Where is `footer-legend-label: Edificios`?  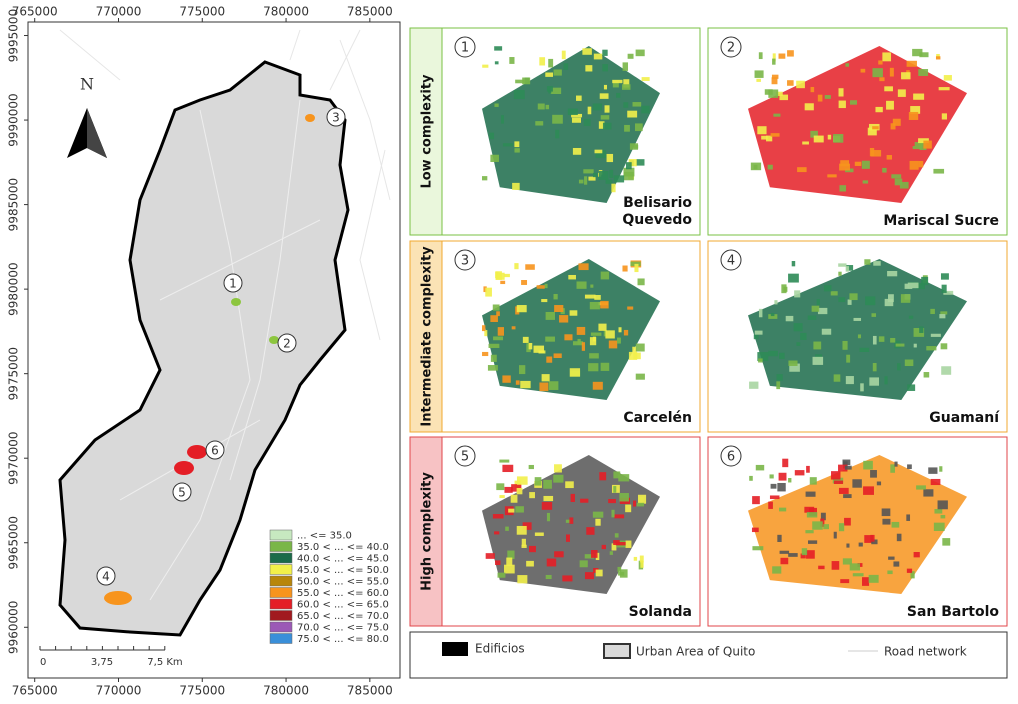
footer-legend-label: Edificios is located at coordinates (500, 649).